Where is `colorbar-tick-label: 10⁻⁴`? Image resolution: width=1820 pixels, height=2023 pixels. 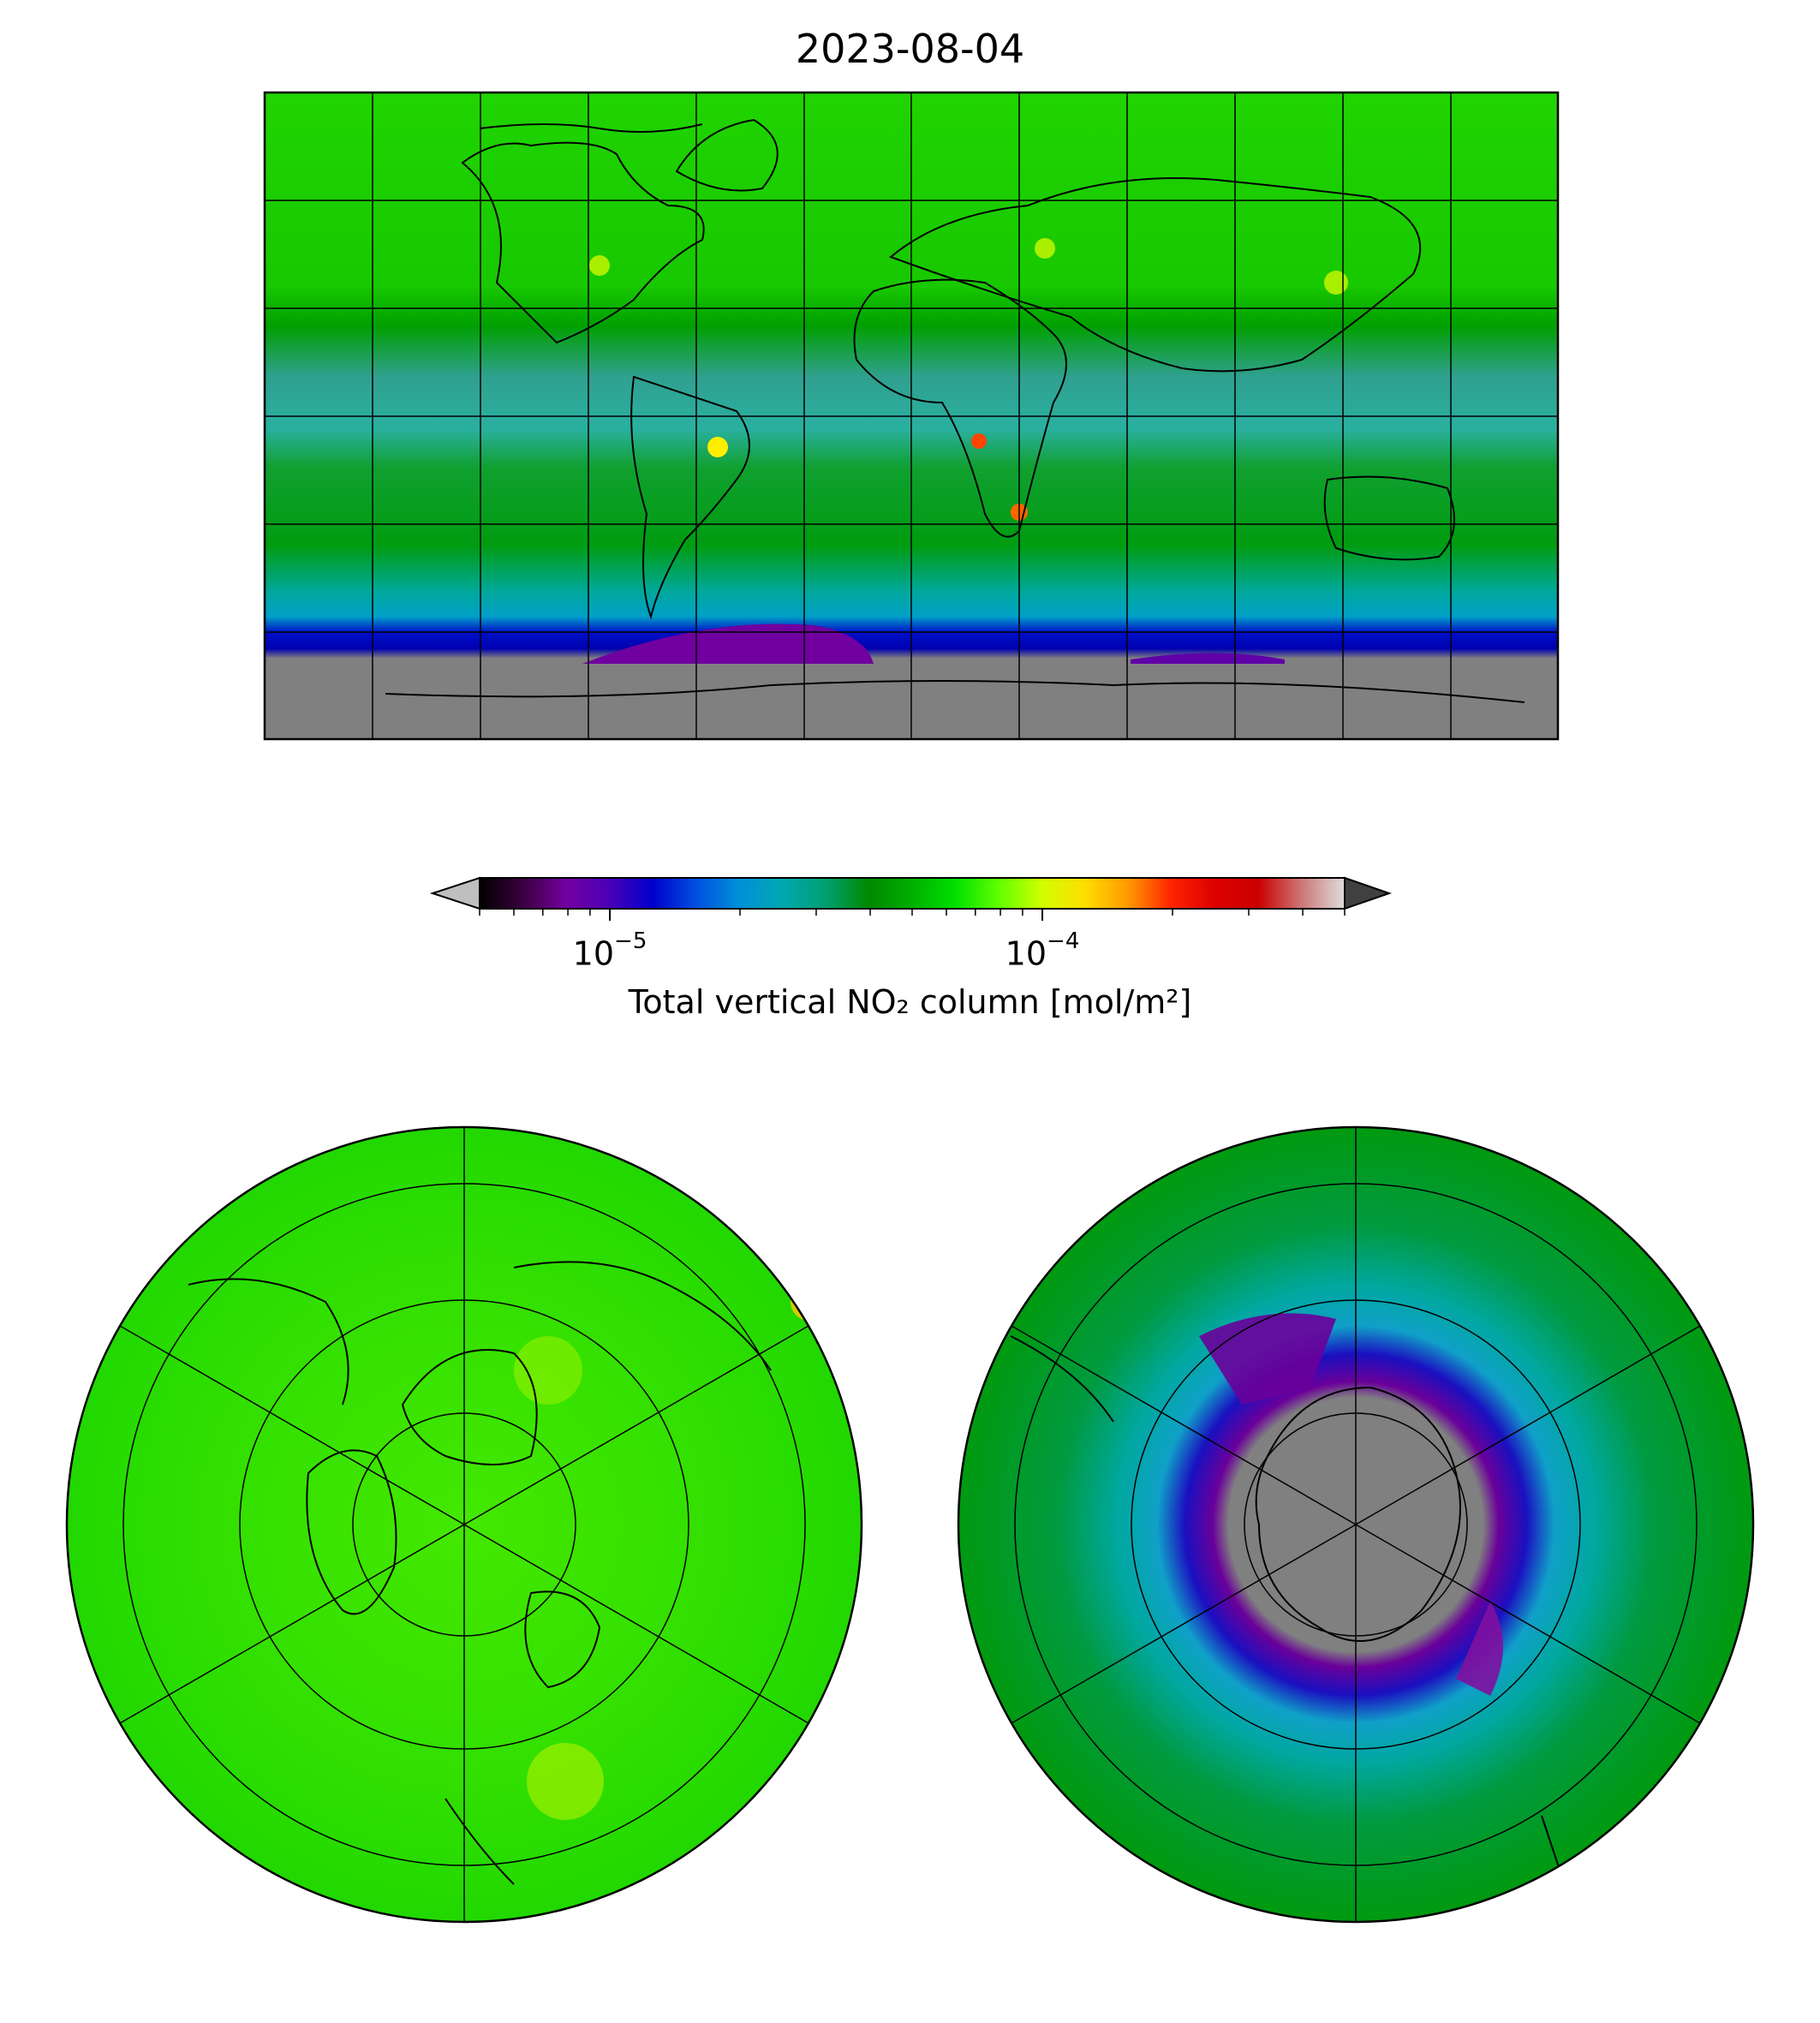 colorbar-tick-label: 10⁻⁴ is located at coordinates (1042, 950).